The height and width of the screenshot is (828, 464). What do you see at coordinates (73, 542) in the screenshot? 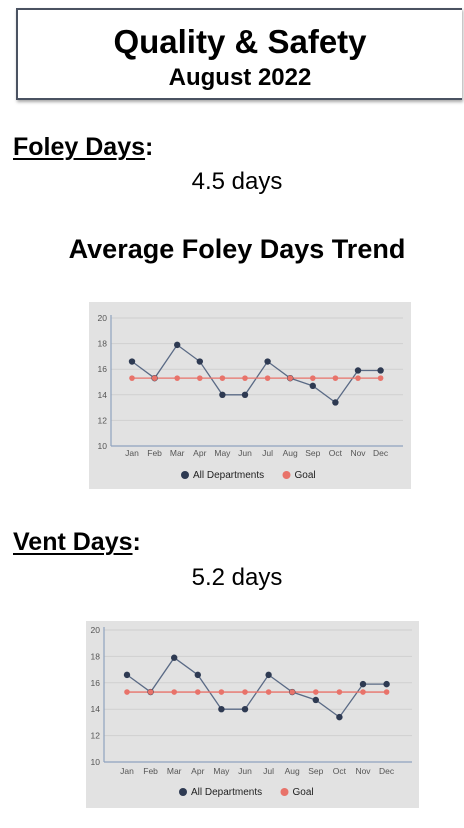
I see `vent-days-label-text: Vent Days` at bounding box center [73, 542].